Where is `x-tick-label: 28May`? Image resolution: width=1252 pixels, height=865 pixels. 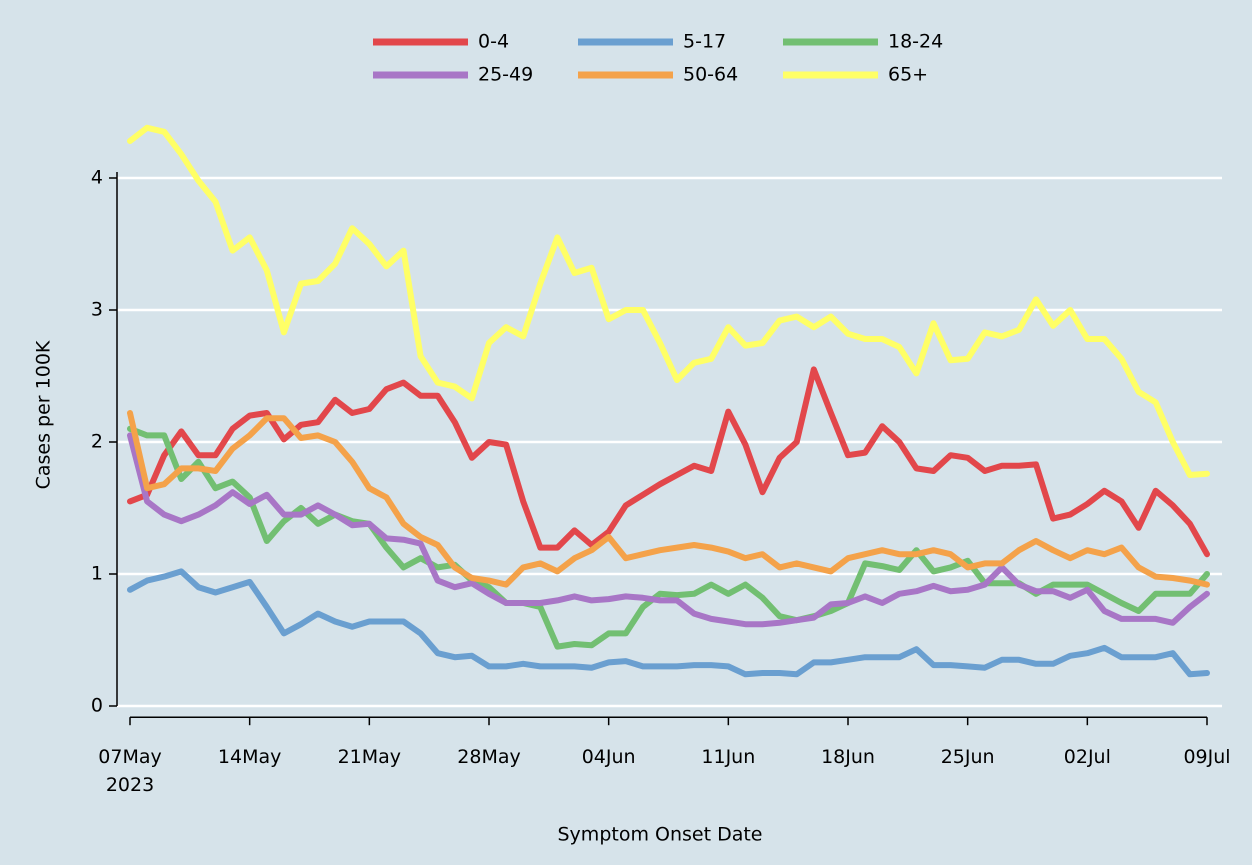 x-tick-label: 28May is located at coordinates (488, 757).